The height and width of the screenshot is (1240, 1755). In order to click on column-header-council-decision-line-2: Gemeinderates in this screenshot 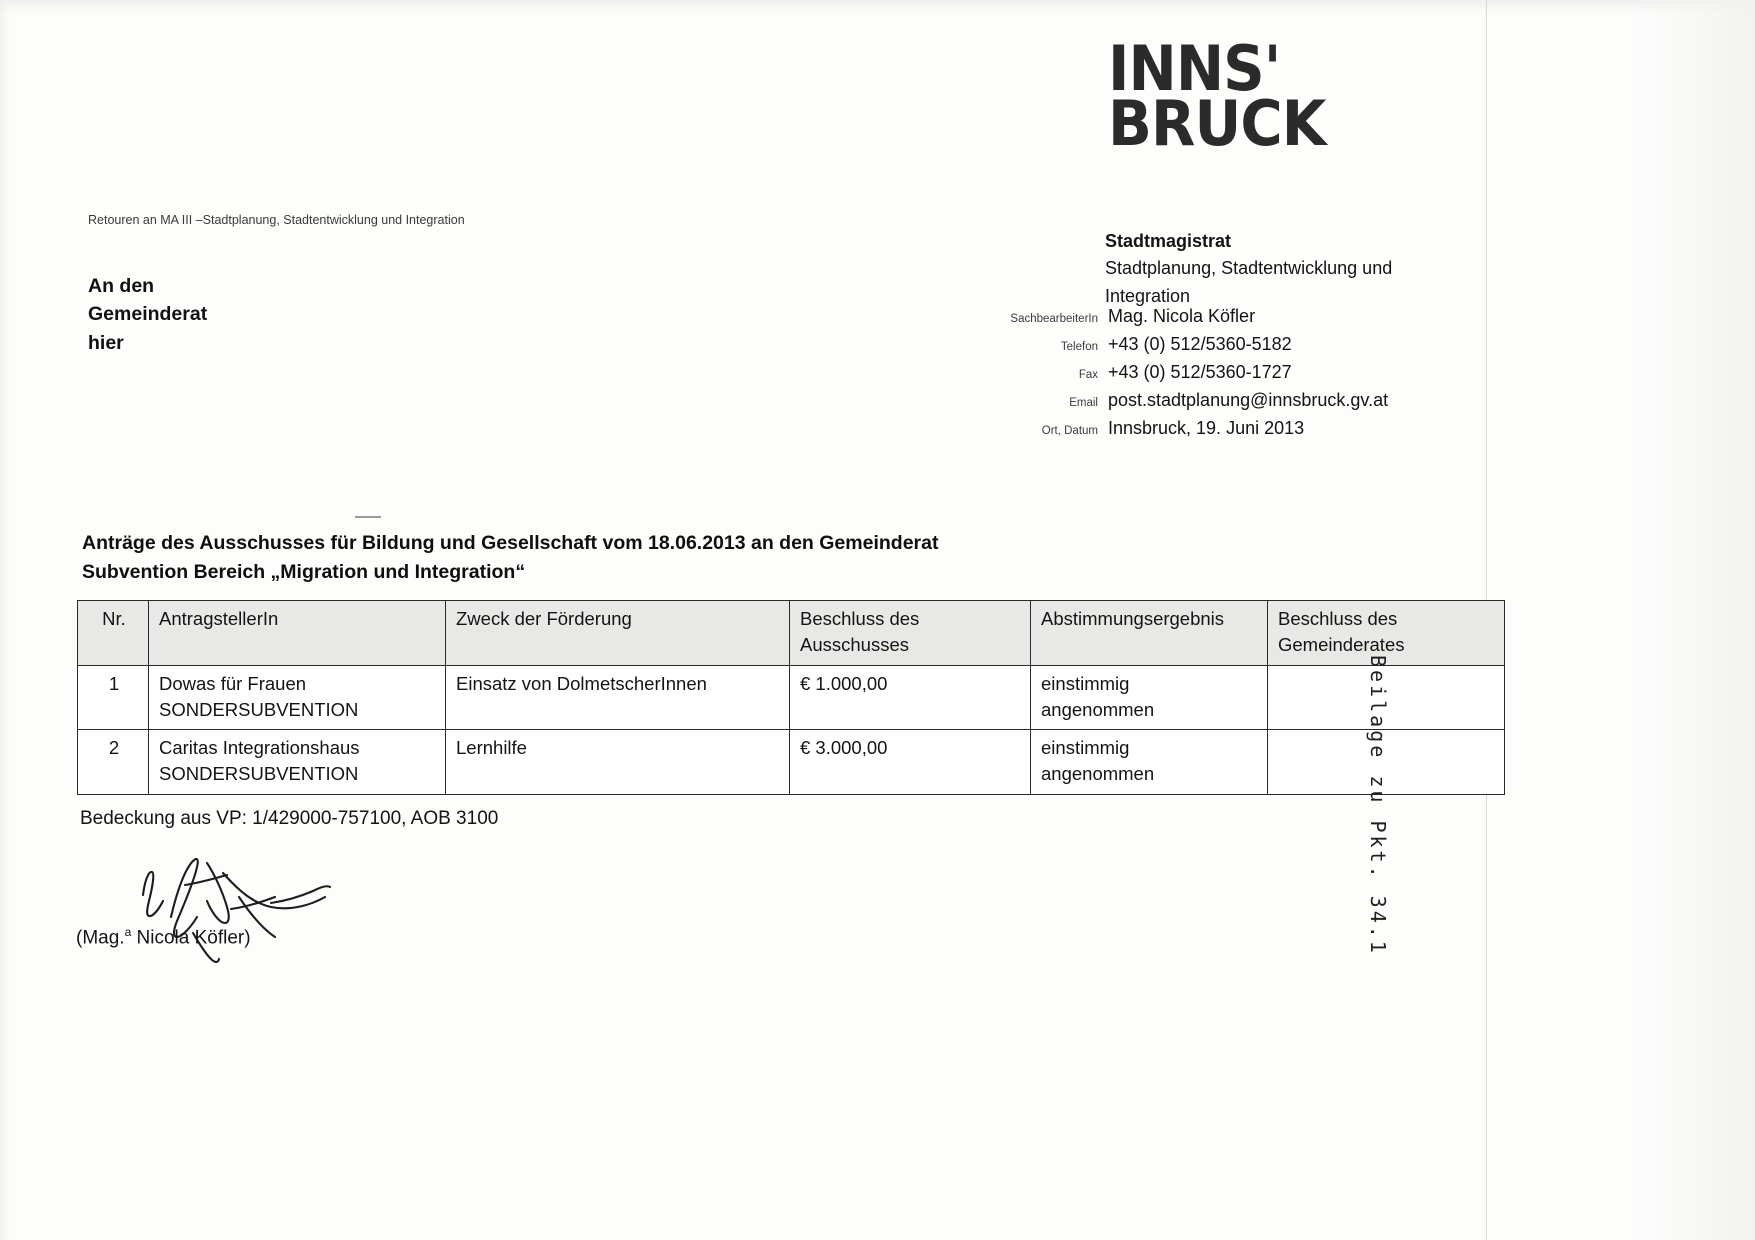, I will do `click(1341, 645)`.